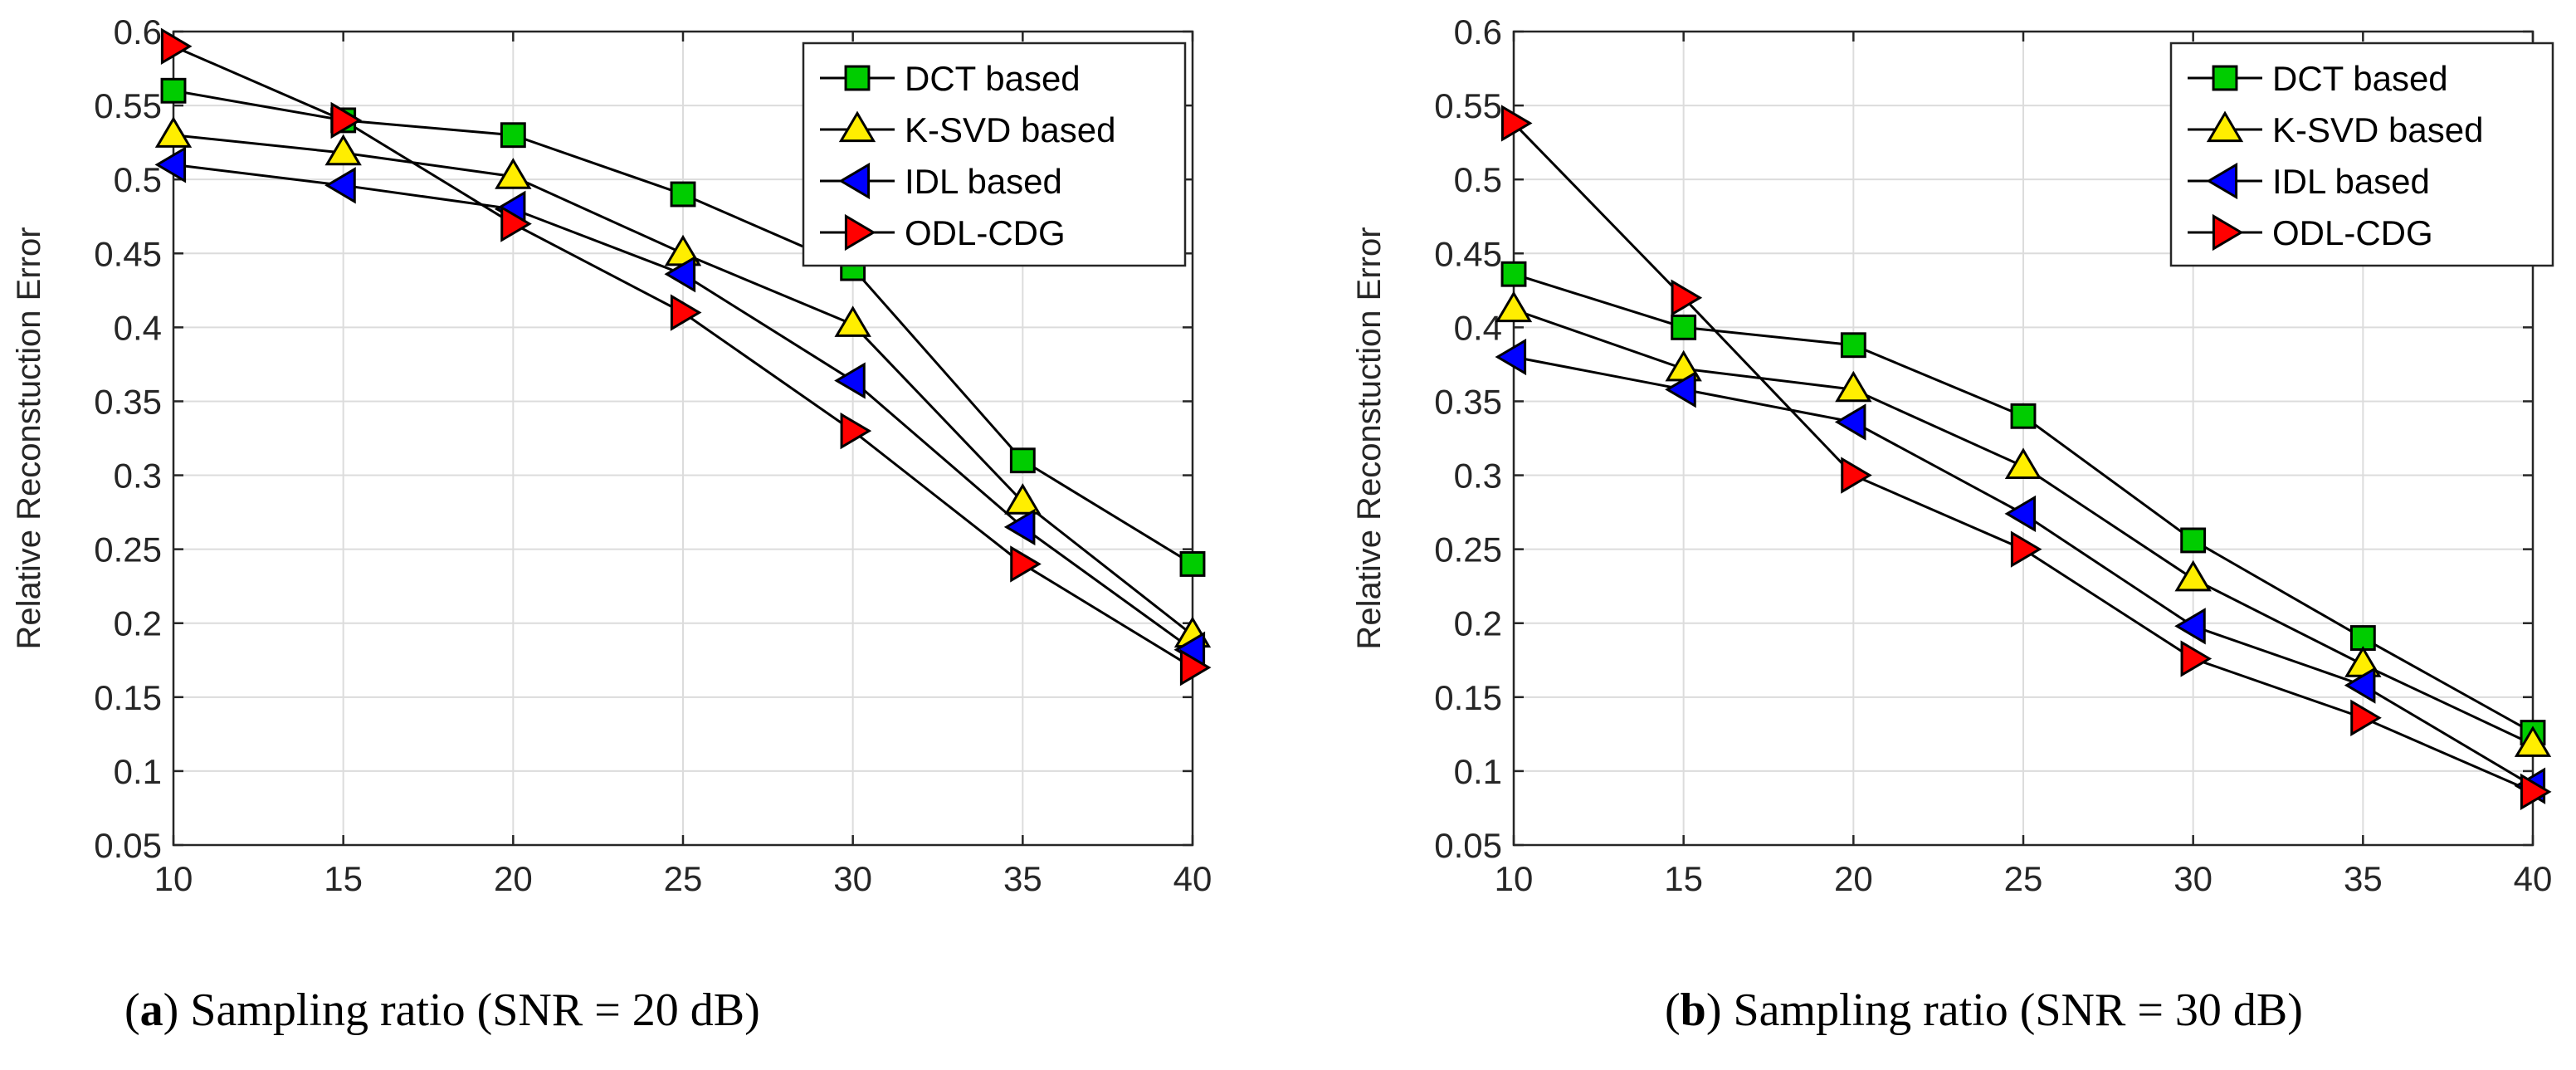  What do you see at coordinates (2004, 1010) in the screenshot?
I see `caption-text: ) Sampling ratio (SNR = 30 dB)` at bounding box center [2004, 1010].